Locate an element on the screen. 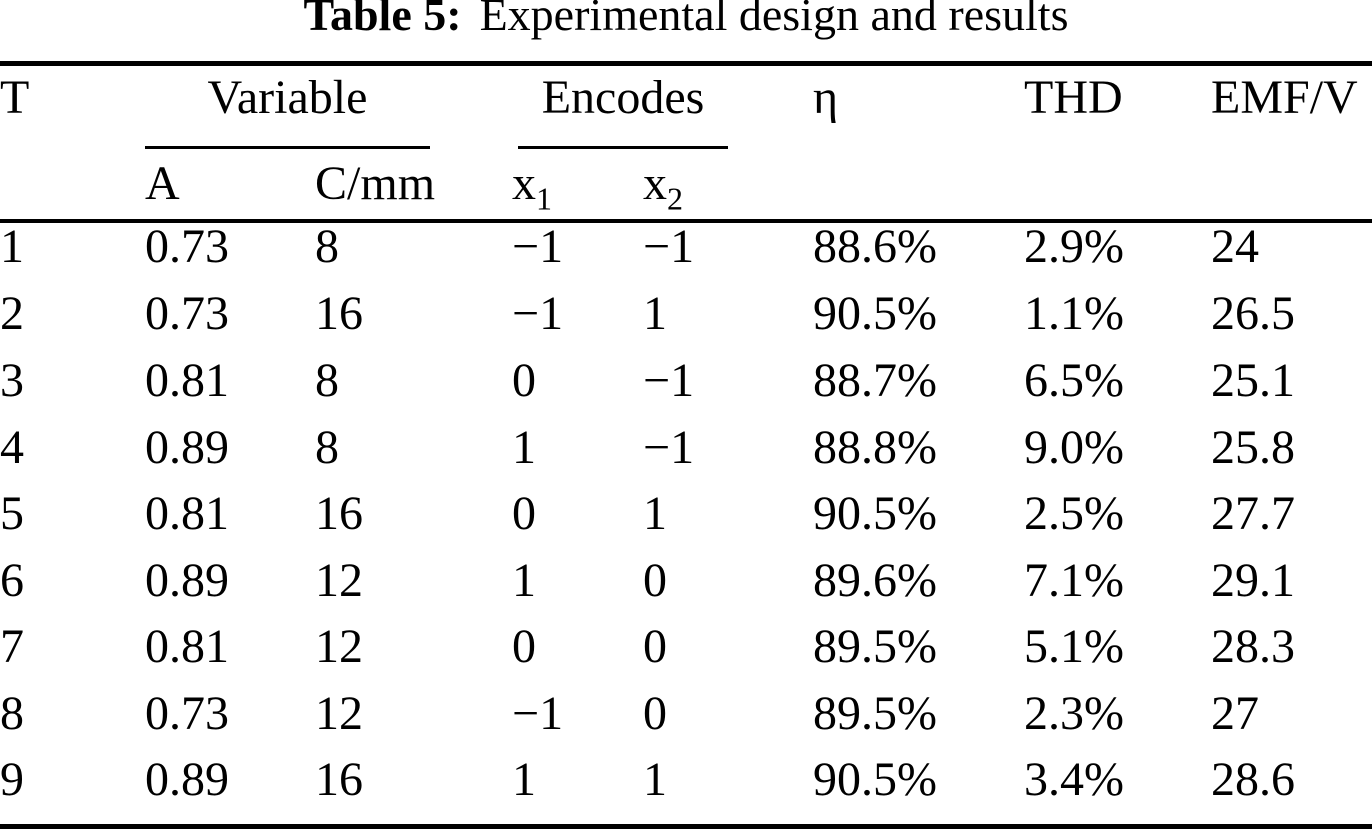  table-row: 4 0.89 8 1 −1 88.8% 9.0% 25.8 is located at coordinates (686, 455).